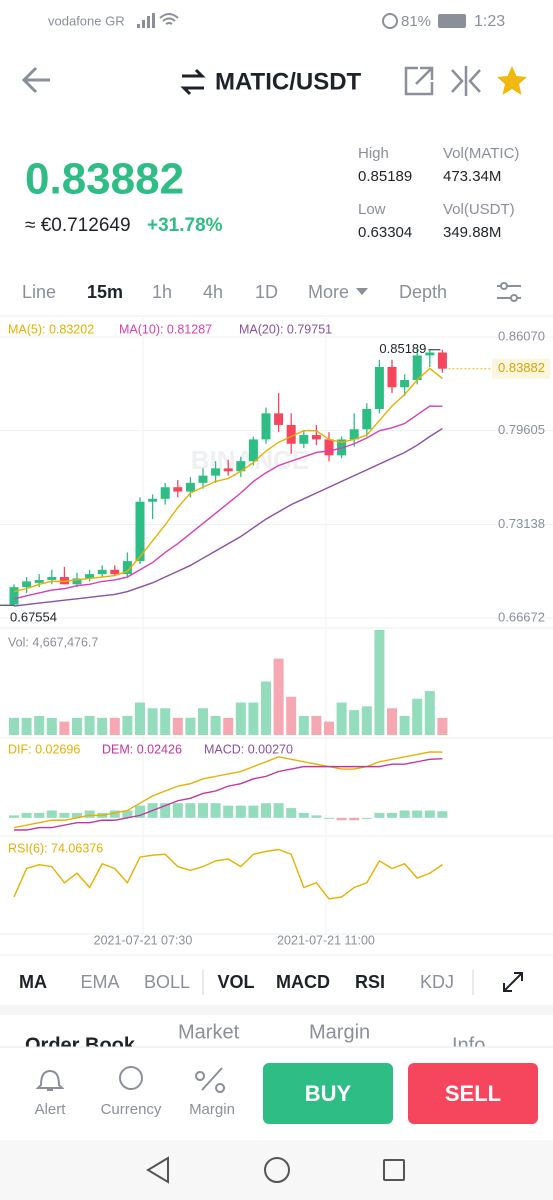  I want to click on macd-label: DIF: 0.02696, so click(44, 749).